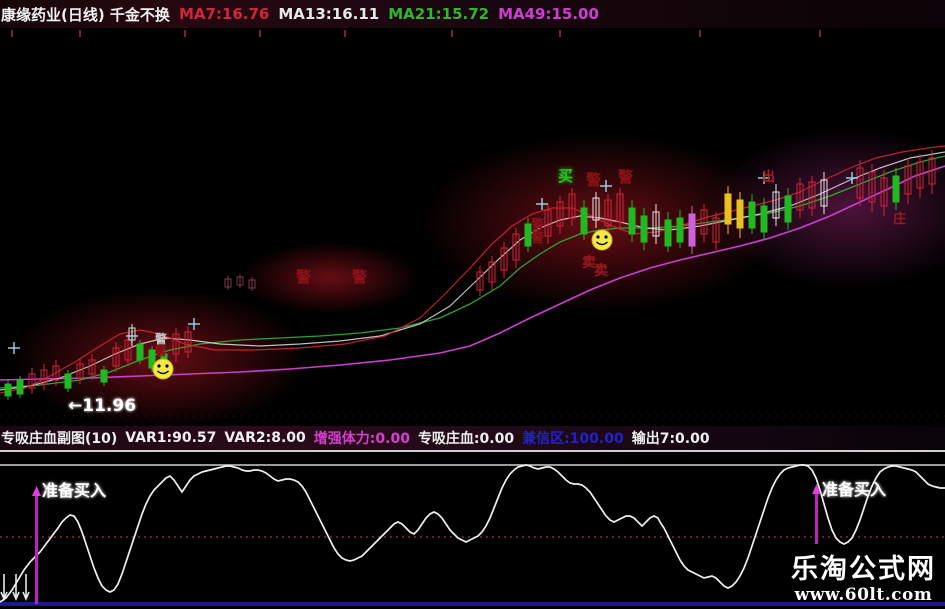 The width and height of the screenshot is (945, 609). What do you see at coordinates (854, 489) in the screenshot?
I see `buy-signal-label-right: 准备买入` at bounding box center [854, 489].